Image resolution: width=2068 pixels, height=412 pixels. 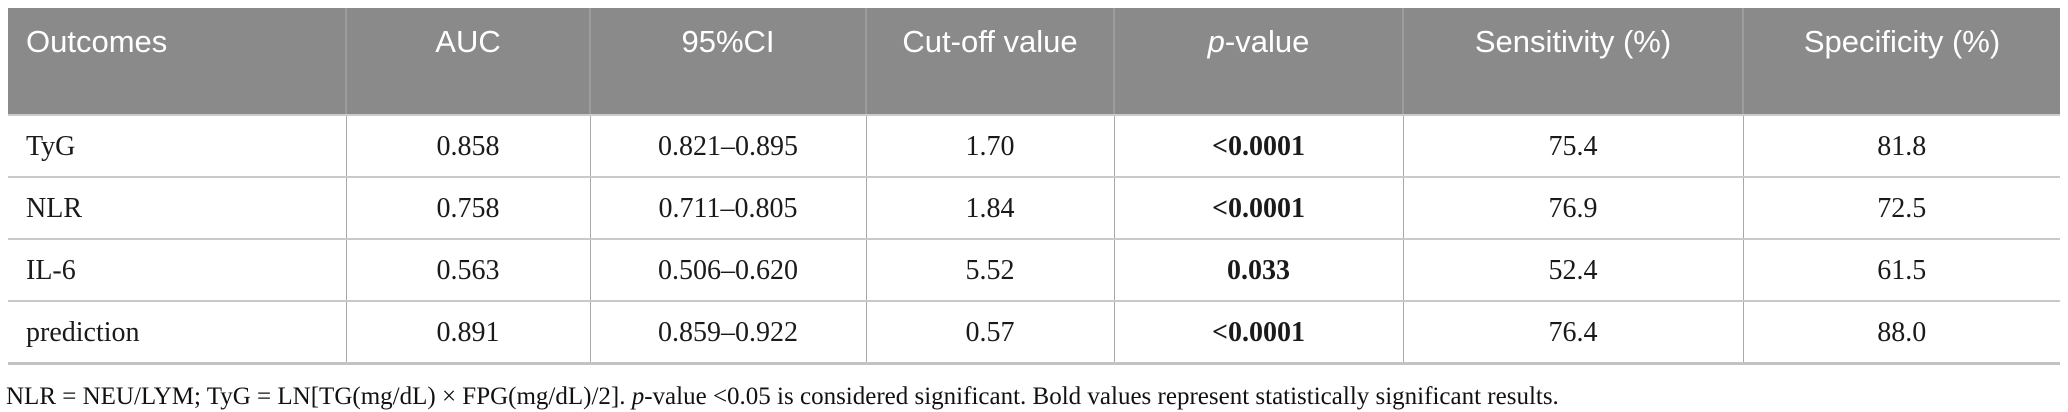 What do you see at coordinates (989, 270) in the screenshot?
I see `cell-cutoff: 5.52` at bounding box center [989, 270].